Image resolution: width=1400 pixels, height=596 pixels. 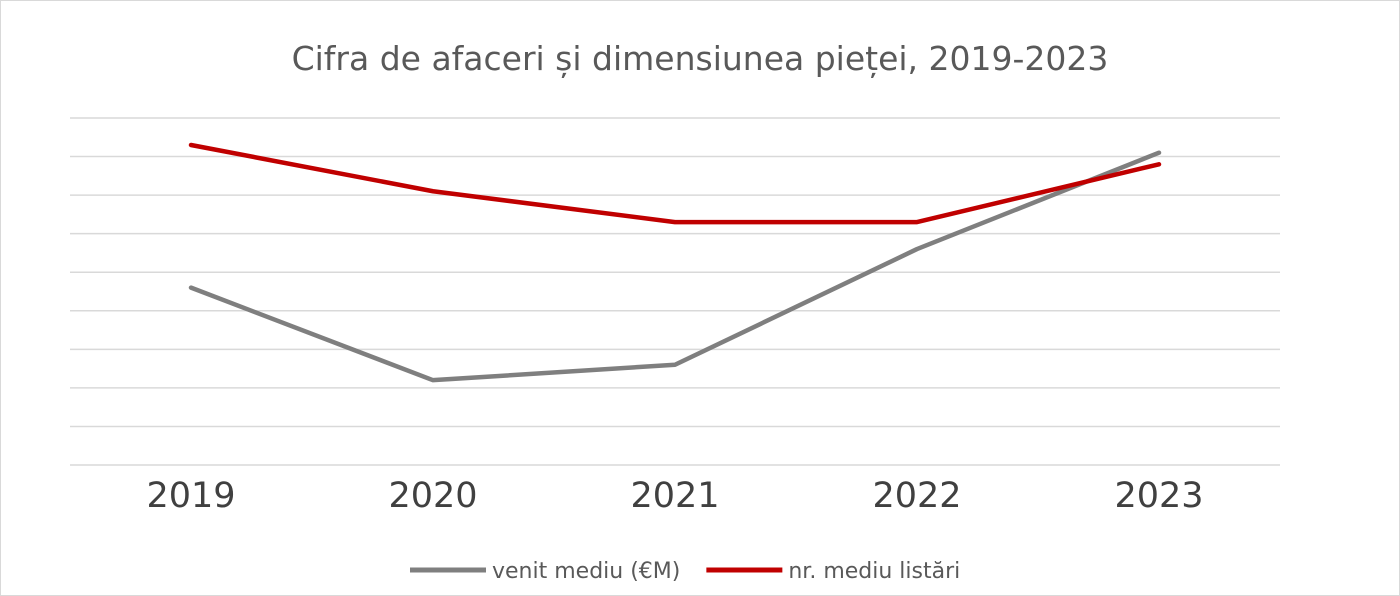 What do you see at coordinates (190, 496) in the screenshot?
I see `x-tick-label: 2019` at bounding box center [190, 496].